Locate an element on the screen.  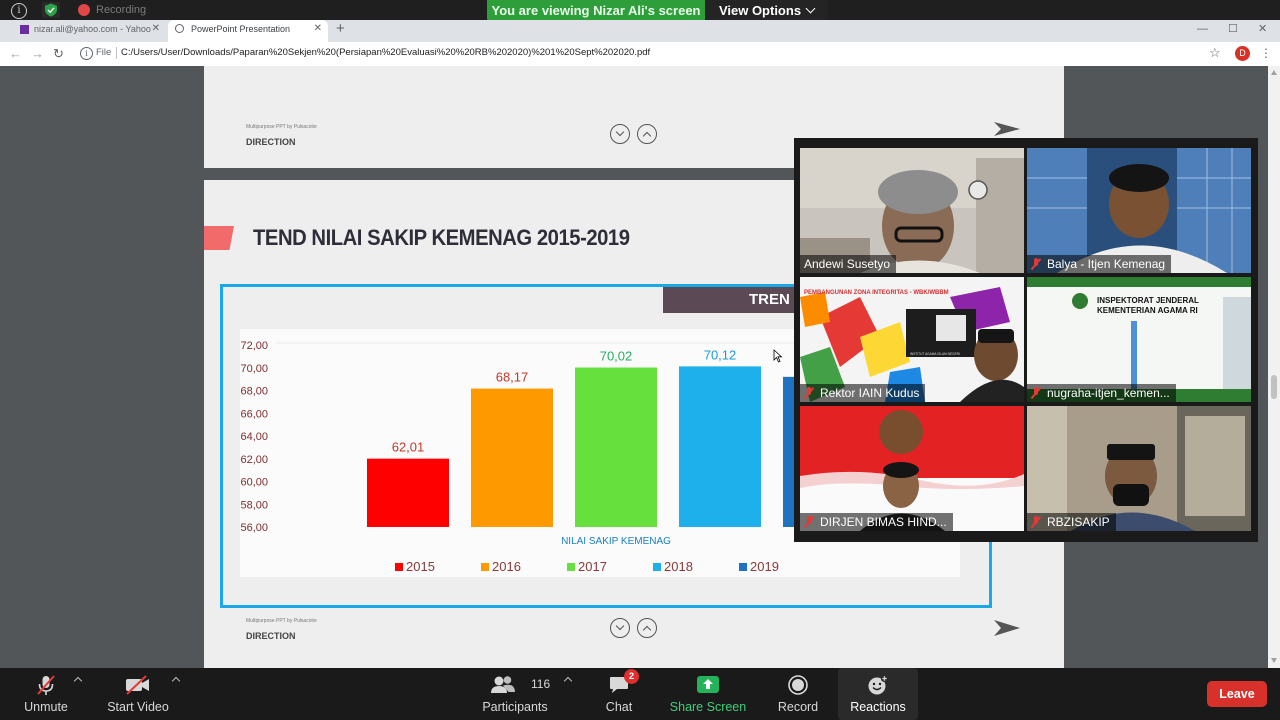
profile-avatar: D is located at coordinates (1242, 53).